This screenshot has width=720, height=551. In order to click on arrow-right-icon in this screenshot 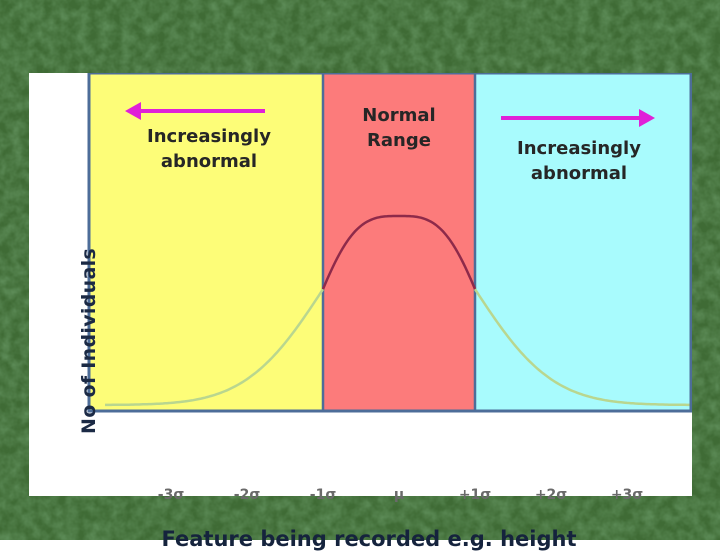, I will do `click(647, 118)`.